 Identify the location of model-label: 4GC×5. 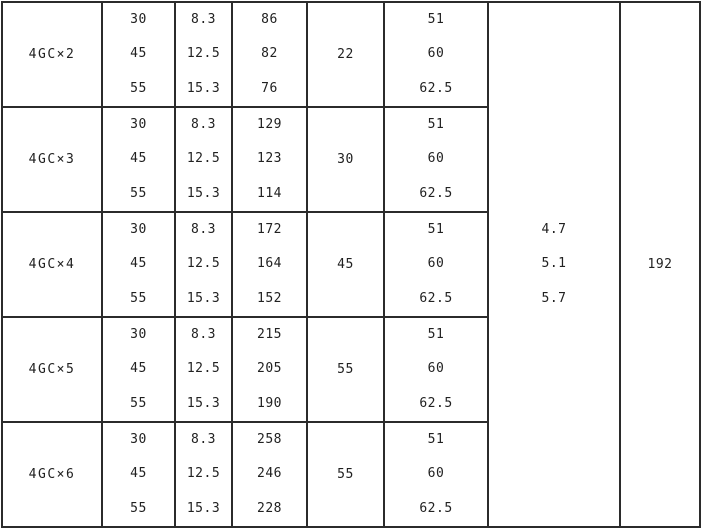
(52, 369).